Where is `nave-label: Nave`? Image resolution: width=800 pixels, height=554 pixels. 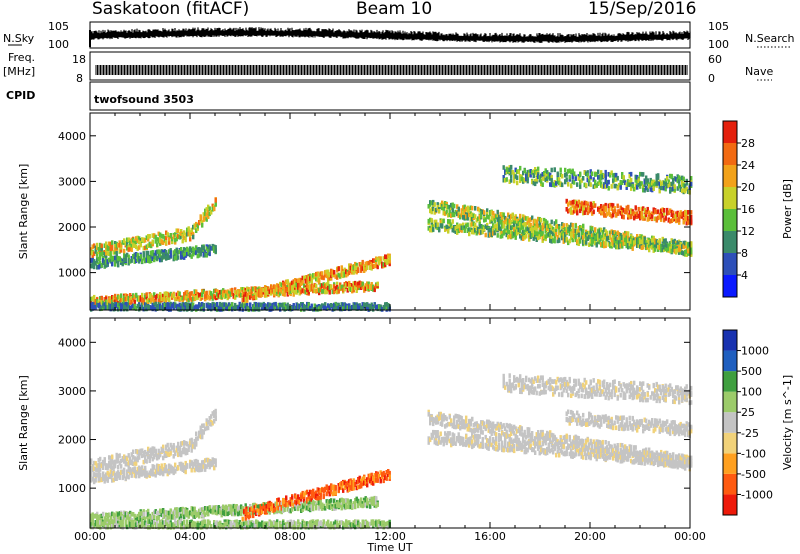
nave-label: Nave is located at coordinates (759, 71).